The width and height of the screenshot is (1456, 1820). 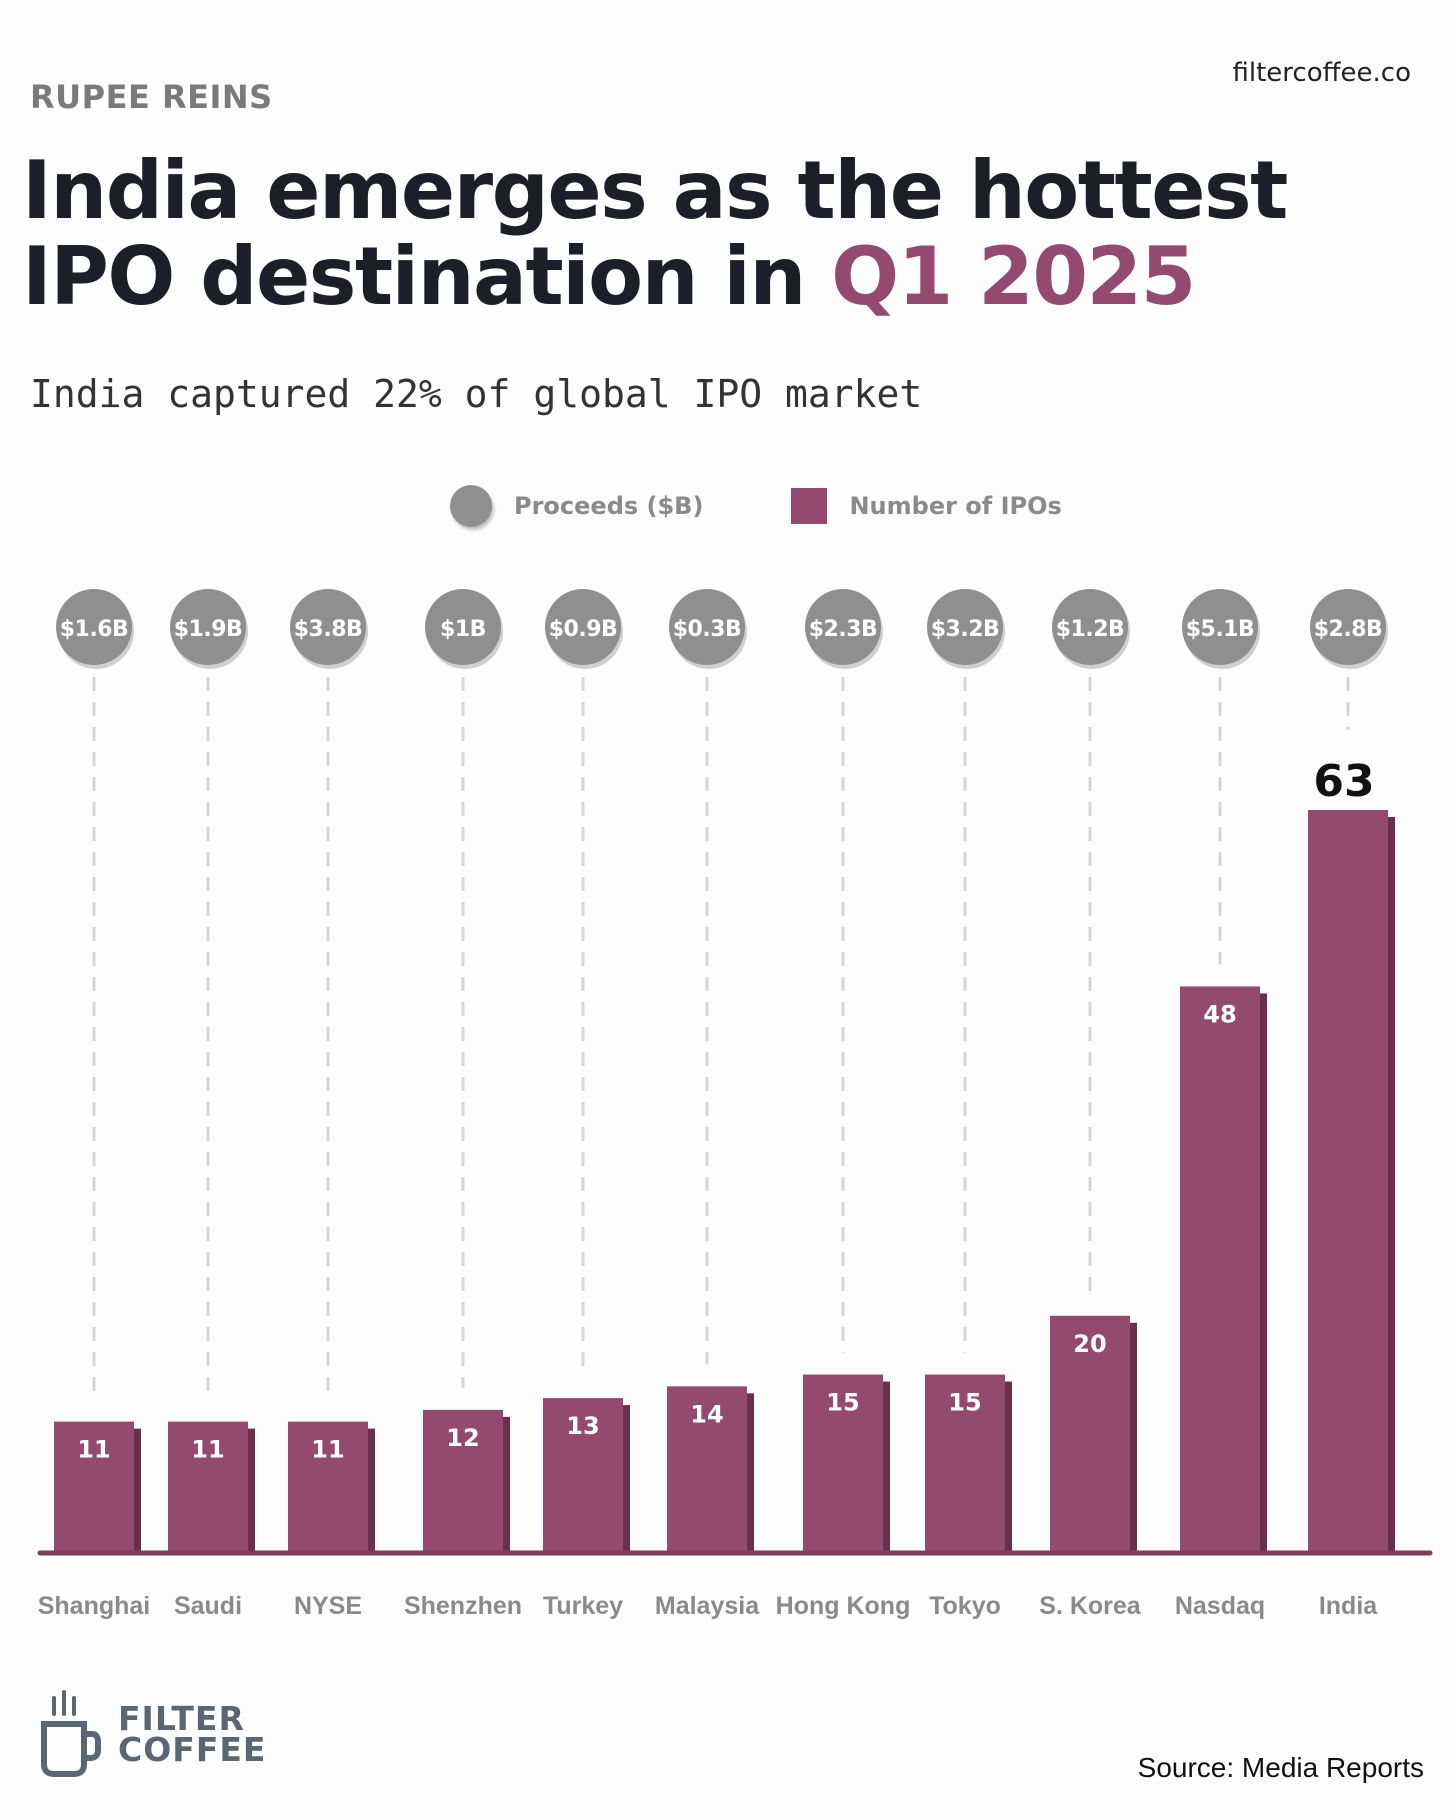 What do you see at coordinates (1321, 73) in the screenshot?
I see `site-url: filtercoffee.co` at bounding box center [1321, 73].